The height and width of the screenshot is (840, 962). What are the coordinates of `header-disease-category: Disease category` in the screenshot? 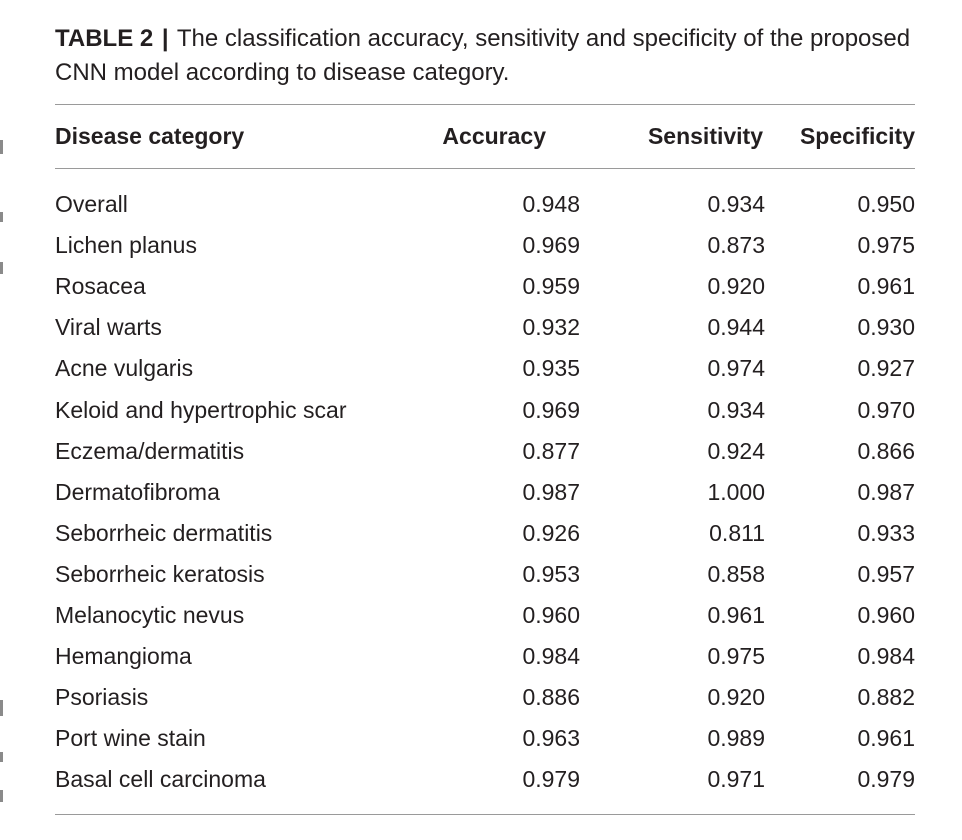 It's located at (150, 135).